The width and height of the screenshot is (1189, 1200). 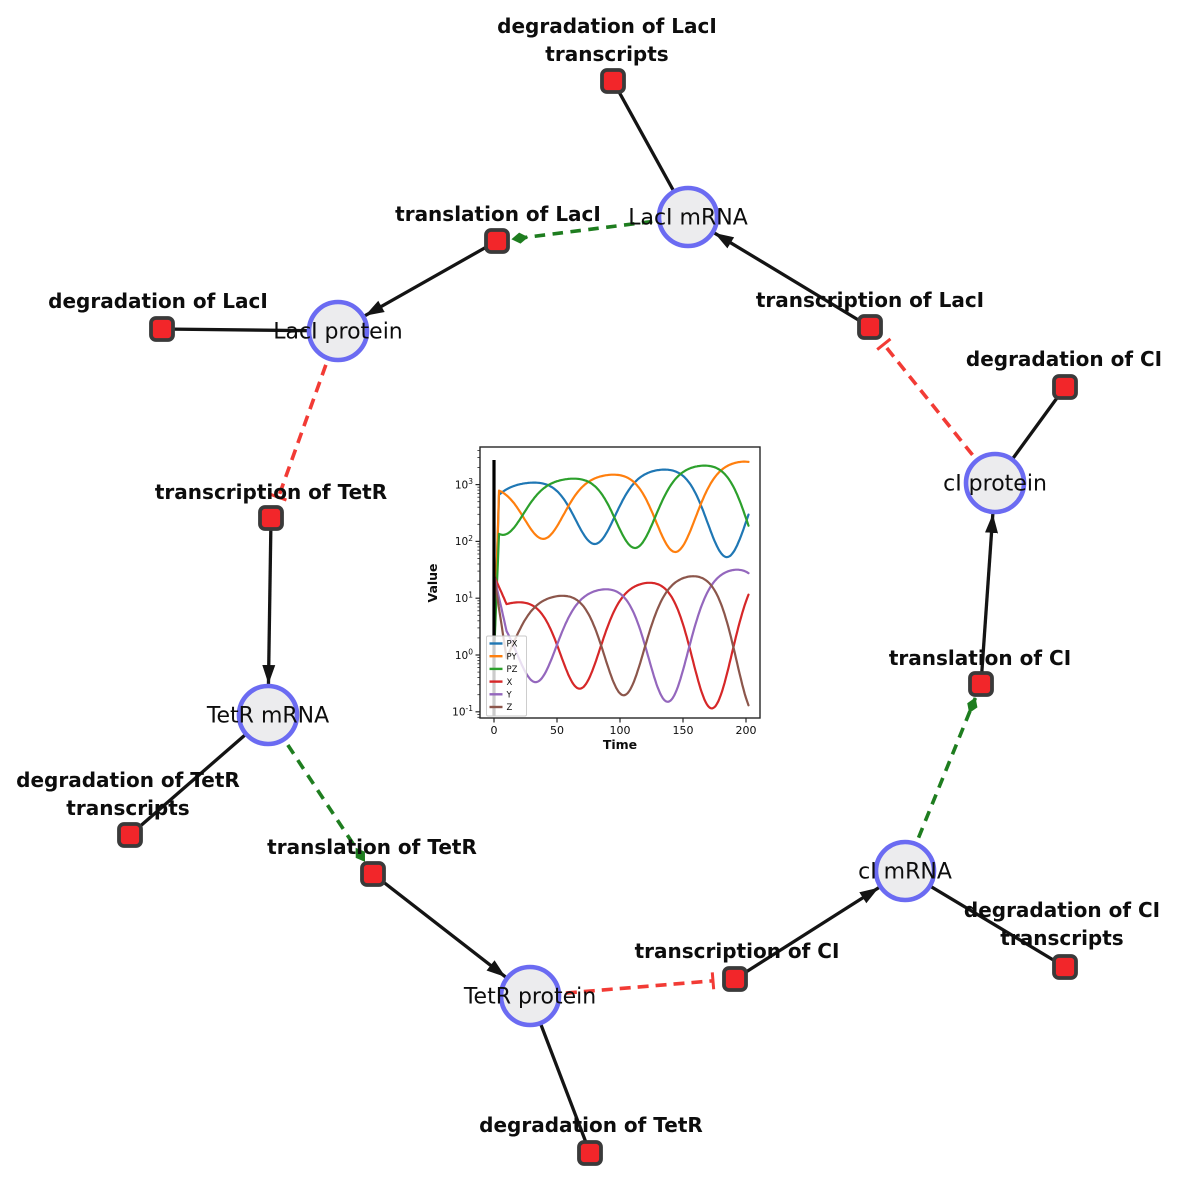 What do you see at coordinates (807, 933) in the screenshot?
I see `production-edge-transcription-ci-to-ci-mrna` at bounding box center [807, 933].